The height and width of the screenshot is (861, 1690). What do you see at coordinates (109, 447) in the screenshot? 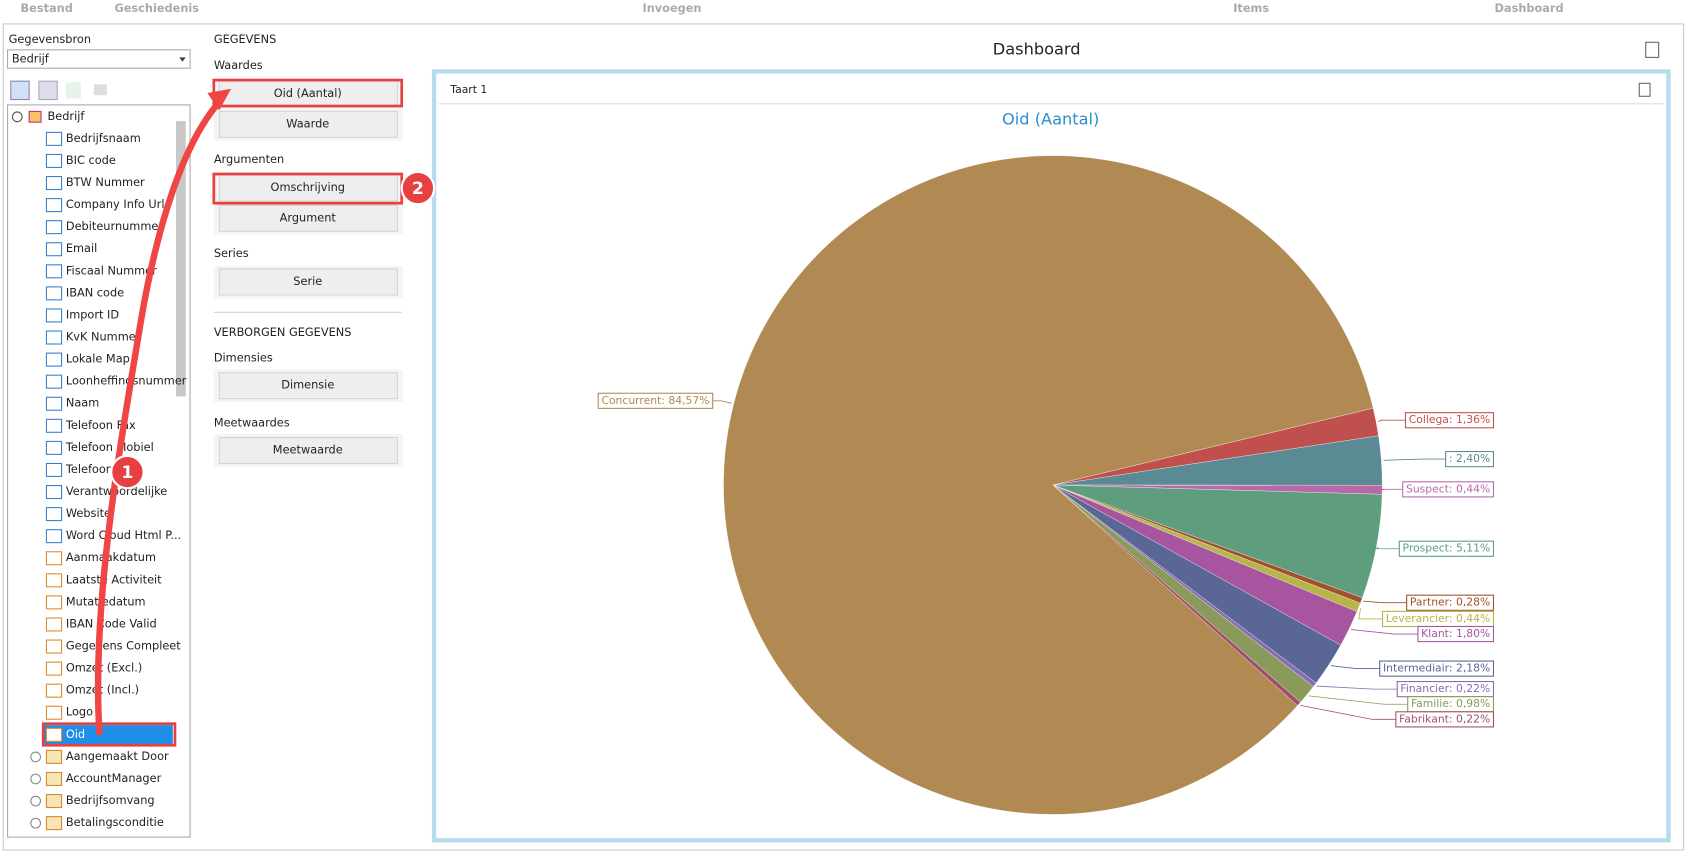
I see `tree-field: Telefoon Mobiel` at bounding box center [109, 447].